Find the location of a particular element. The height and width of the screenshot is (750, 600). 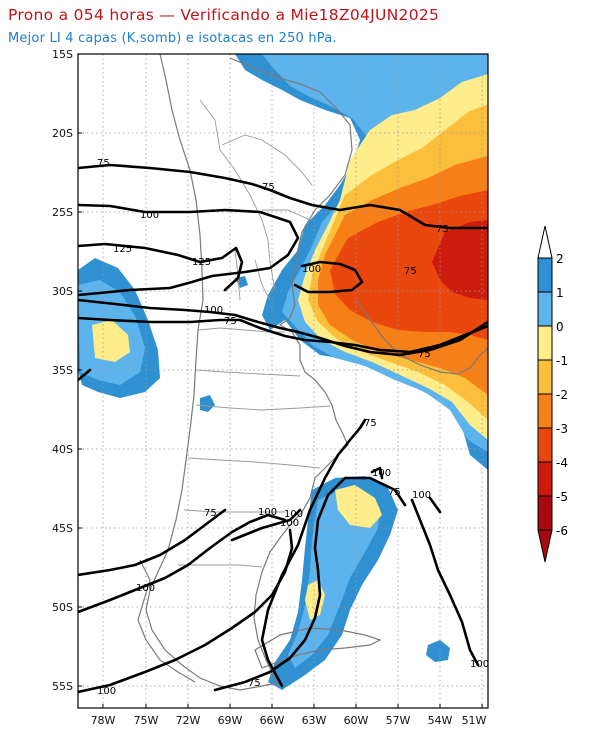

colorbar-label: 2 is located at coordinates (560, 259).